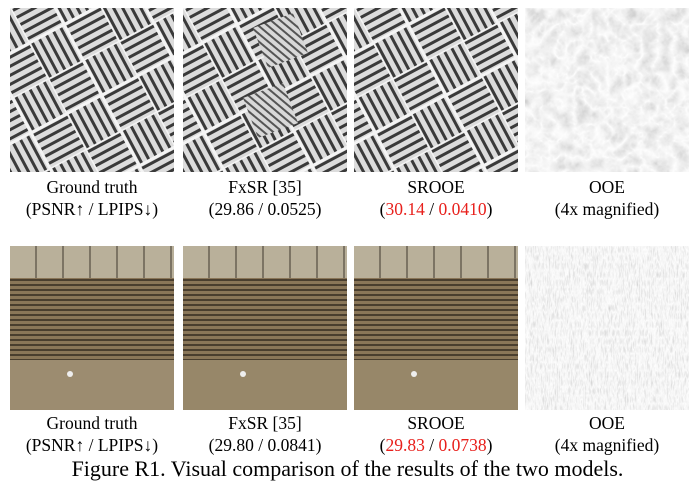 Image resolution: width=695 pixels, height=497 pixels. I want to click on metric-text: 0.0841, so click(291, 445).